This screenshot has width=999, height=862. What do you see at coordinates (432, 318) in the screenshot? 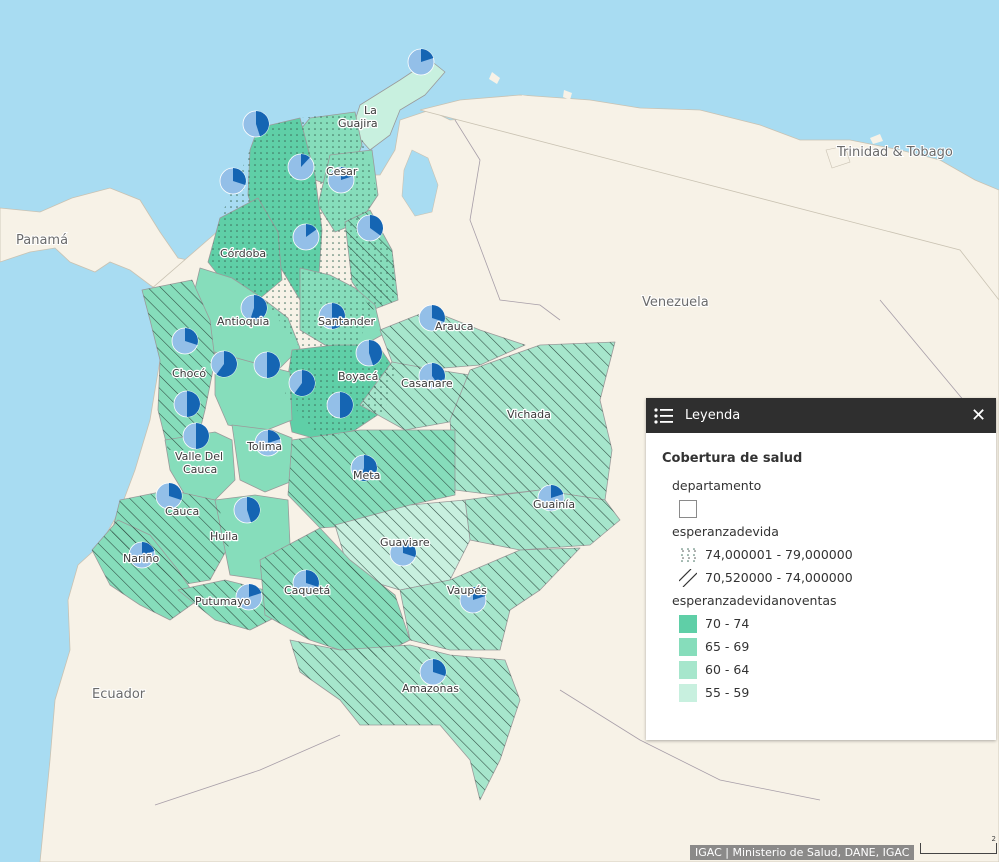
I see `pie-arauca` at bounding box center [432, 318].